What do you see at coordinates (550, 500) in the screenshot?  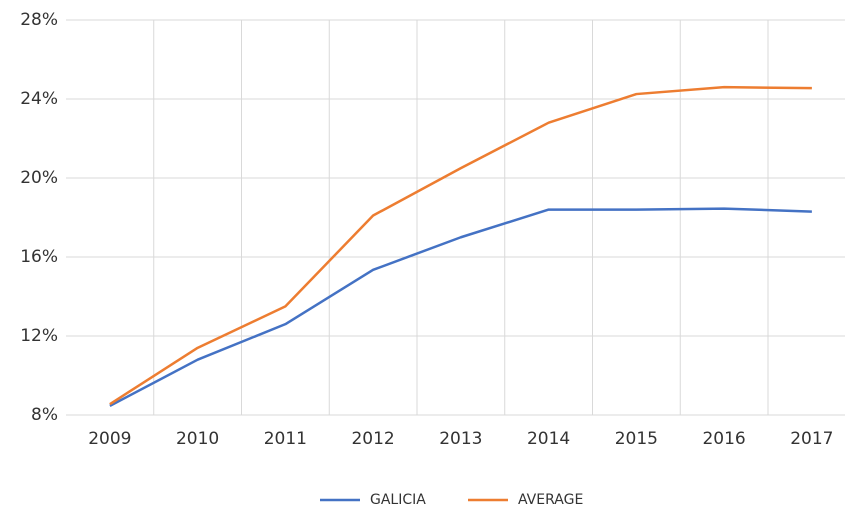 I see `legend-label: AVERAGE` at bounding box center [550, 500].